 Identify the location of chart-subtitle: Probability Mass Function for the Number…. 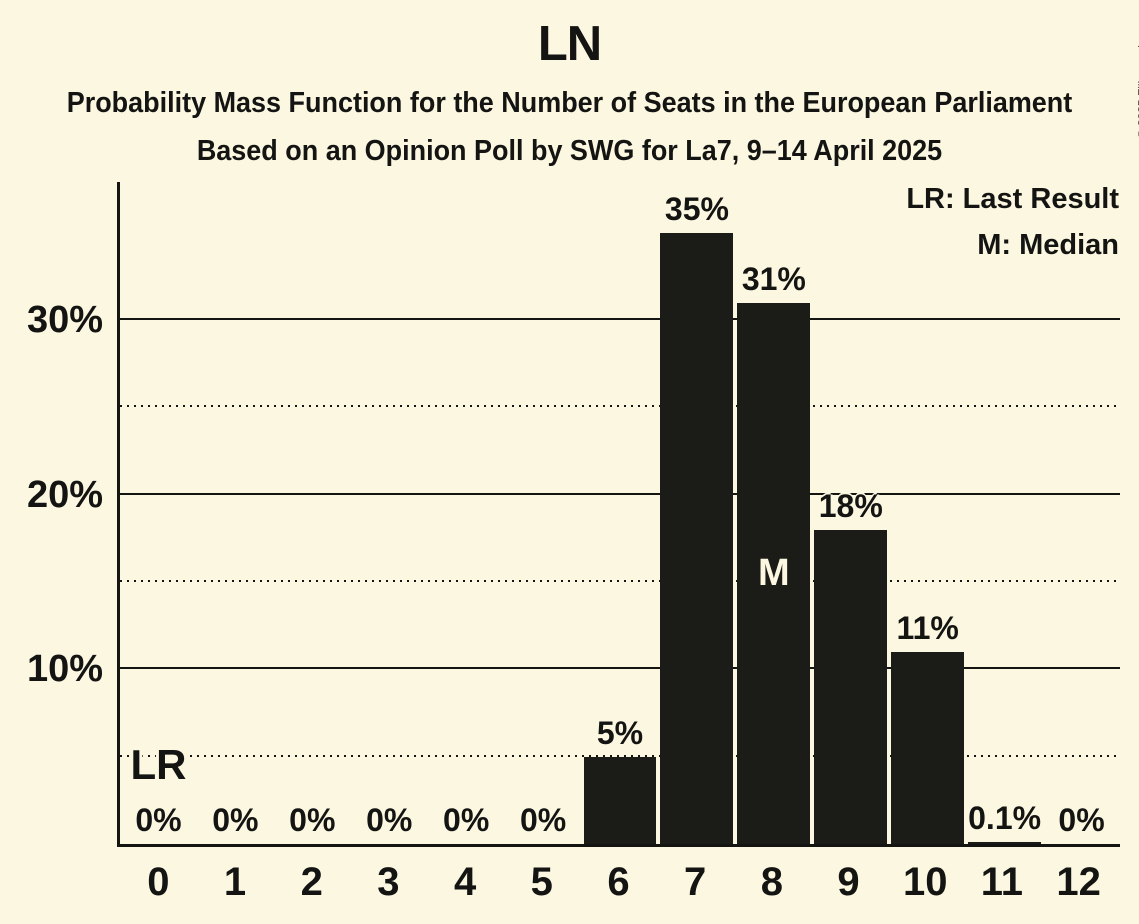
(569, 103).